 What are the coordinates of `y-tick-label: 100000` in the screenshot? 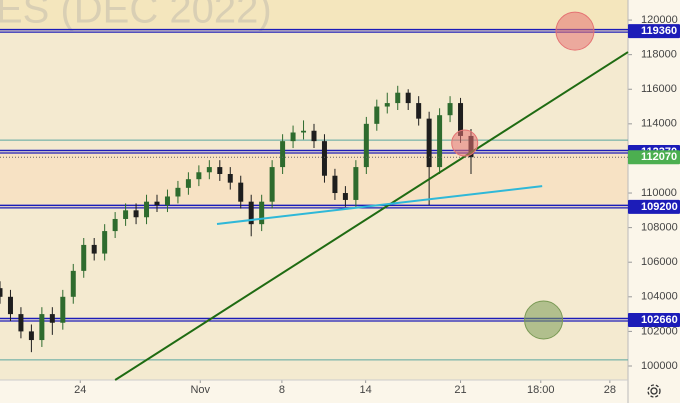 It's located at (659, 366).